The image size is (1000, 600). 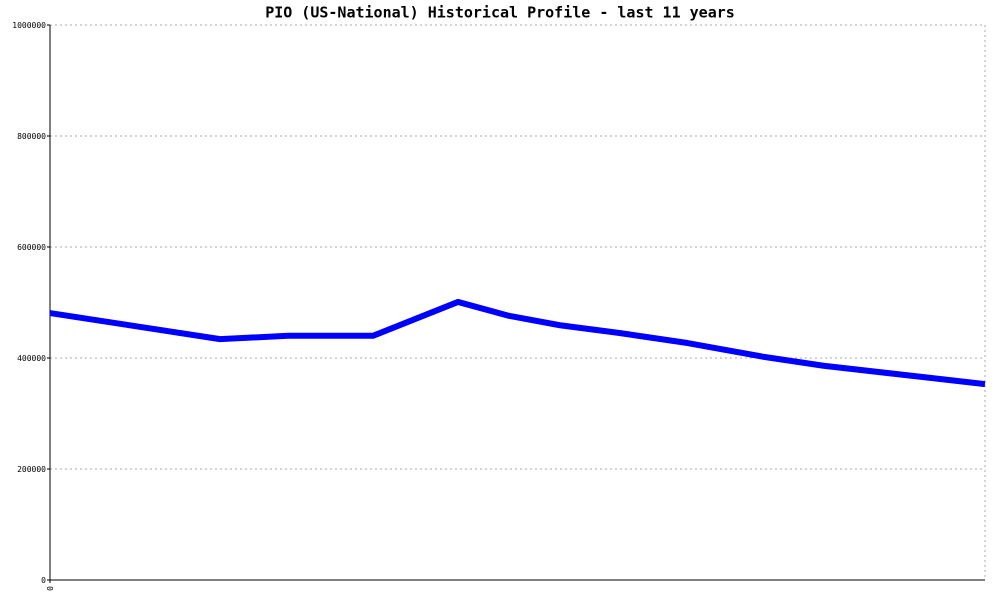 What do you see at coordinates (31, 247) in the screenshot?
I see `y-tick-label: 600000` at bounding box center [31, 247].